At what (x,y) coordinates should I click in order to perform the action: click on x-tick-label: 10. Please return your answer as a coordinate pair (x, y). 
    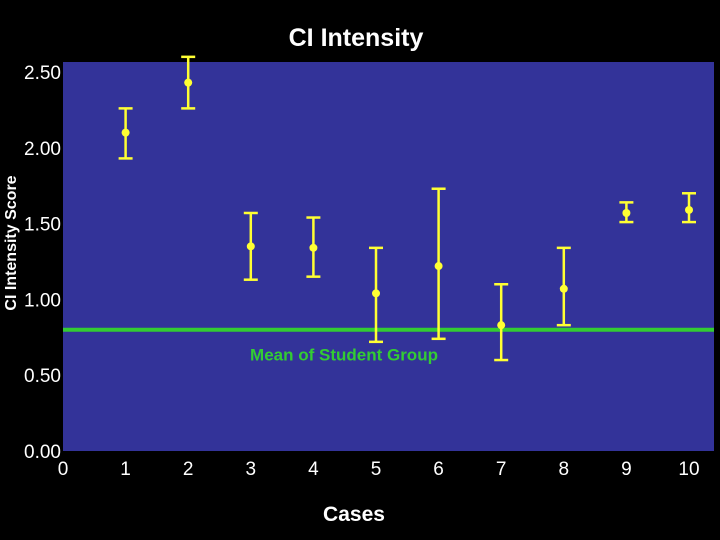
    Looking at the image, I should click on (688, 469).